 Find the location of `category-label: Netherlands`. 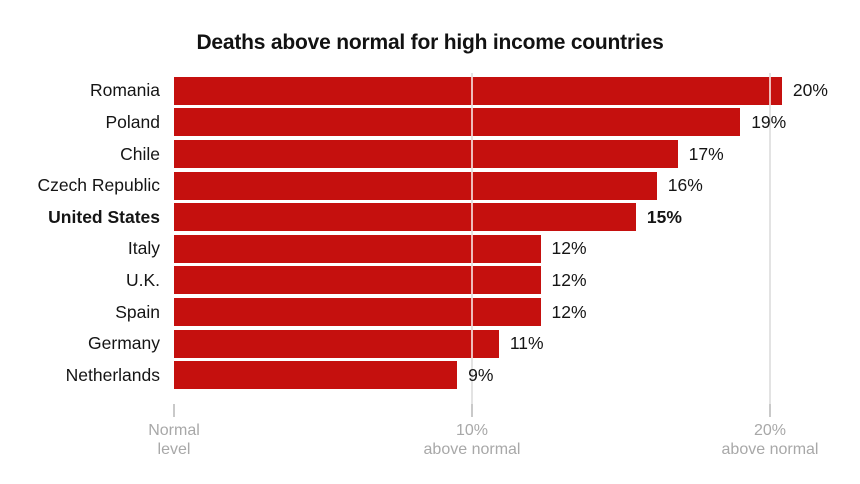

category-label: Netherlands is located at coordinates (112, 374).